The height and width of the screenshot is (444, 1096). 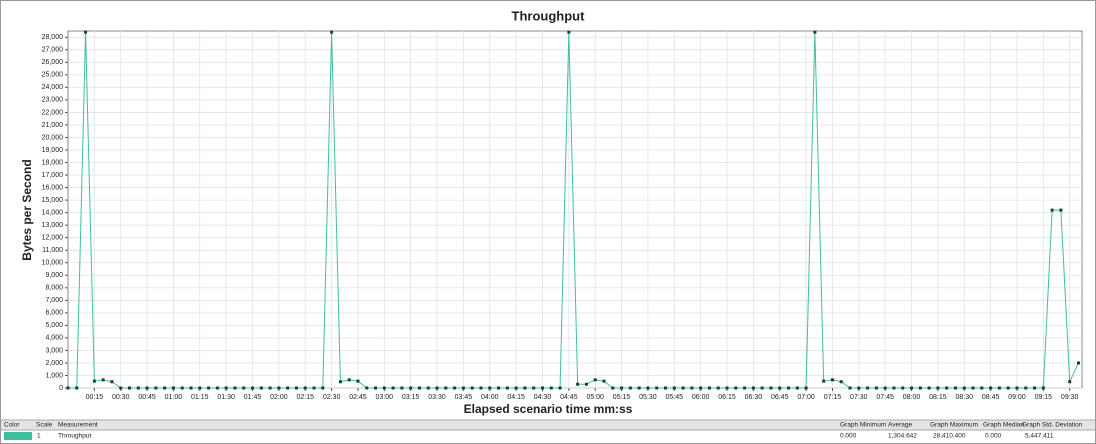 What do you see at coordinates (54, 300) in the screenshot?
I see `y-tick-label: 7,000` at bounding box center [54, 300].